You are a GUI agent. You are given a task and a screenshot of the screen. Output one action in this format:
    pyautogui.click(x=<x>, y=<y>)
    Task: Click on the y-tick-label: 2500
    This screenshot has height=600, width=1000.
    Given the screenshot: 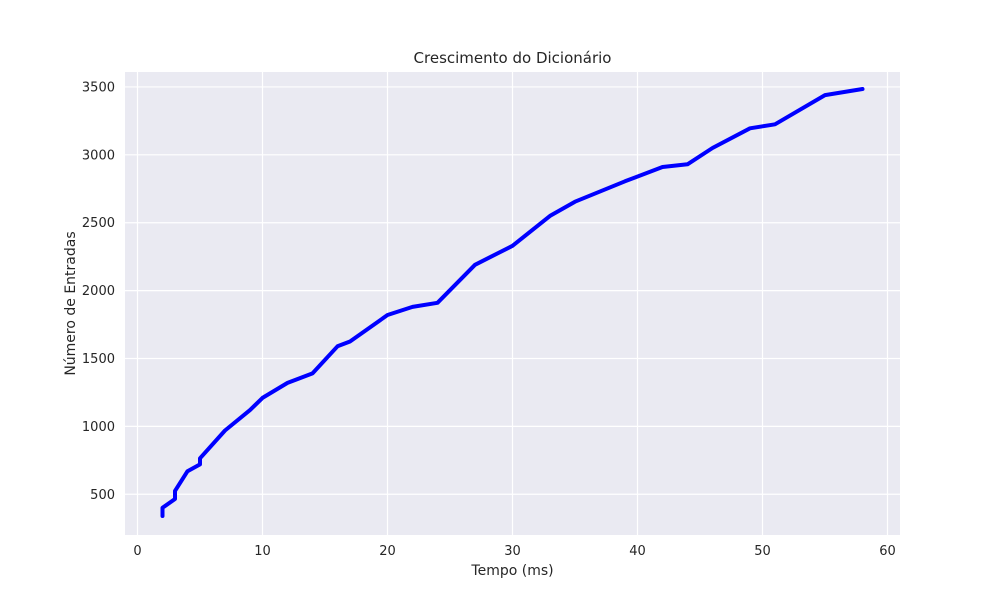 What is the action you would take?
    pyautogui.click(x=98, y=223)
    